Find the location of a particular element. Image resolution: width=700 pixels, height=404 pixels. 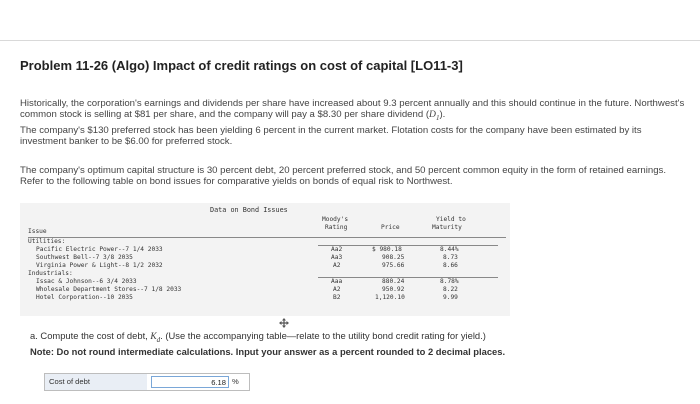

table-row-price: $ 980.18 is located at coordinates (387, 249).